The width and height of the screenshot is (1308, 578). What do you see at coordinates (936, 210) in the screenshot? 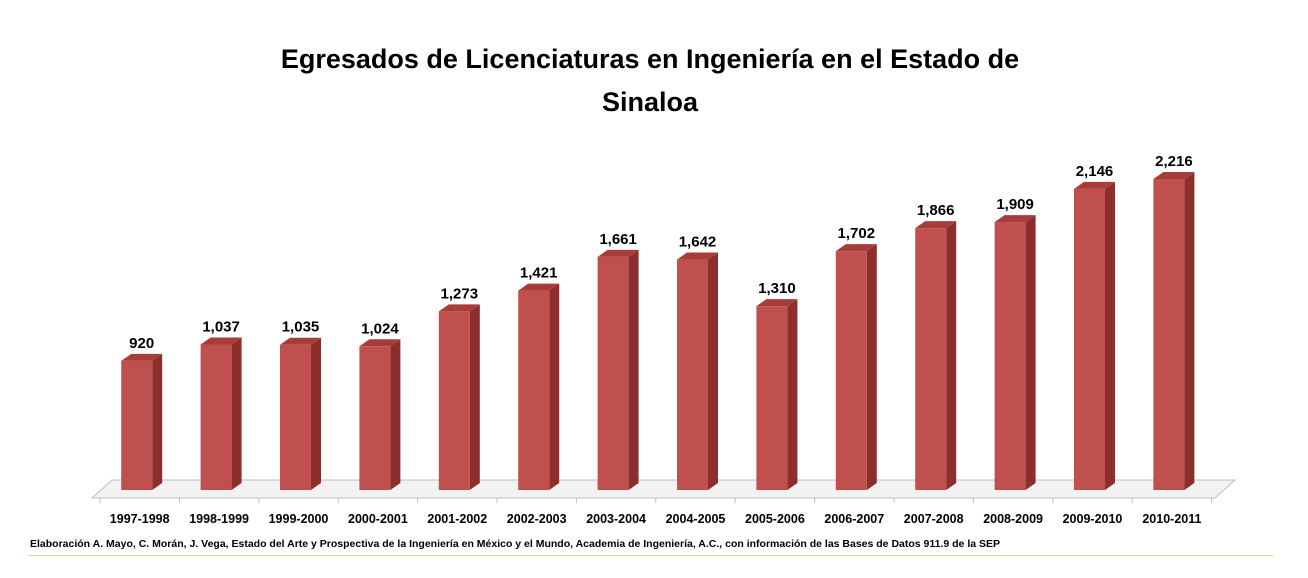
I see `data-label: 1,866` at bounding box center [936, 210].